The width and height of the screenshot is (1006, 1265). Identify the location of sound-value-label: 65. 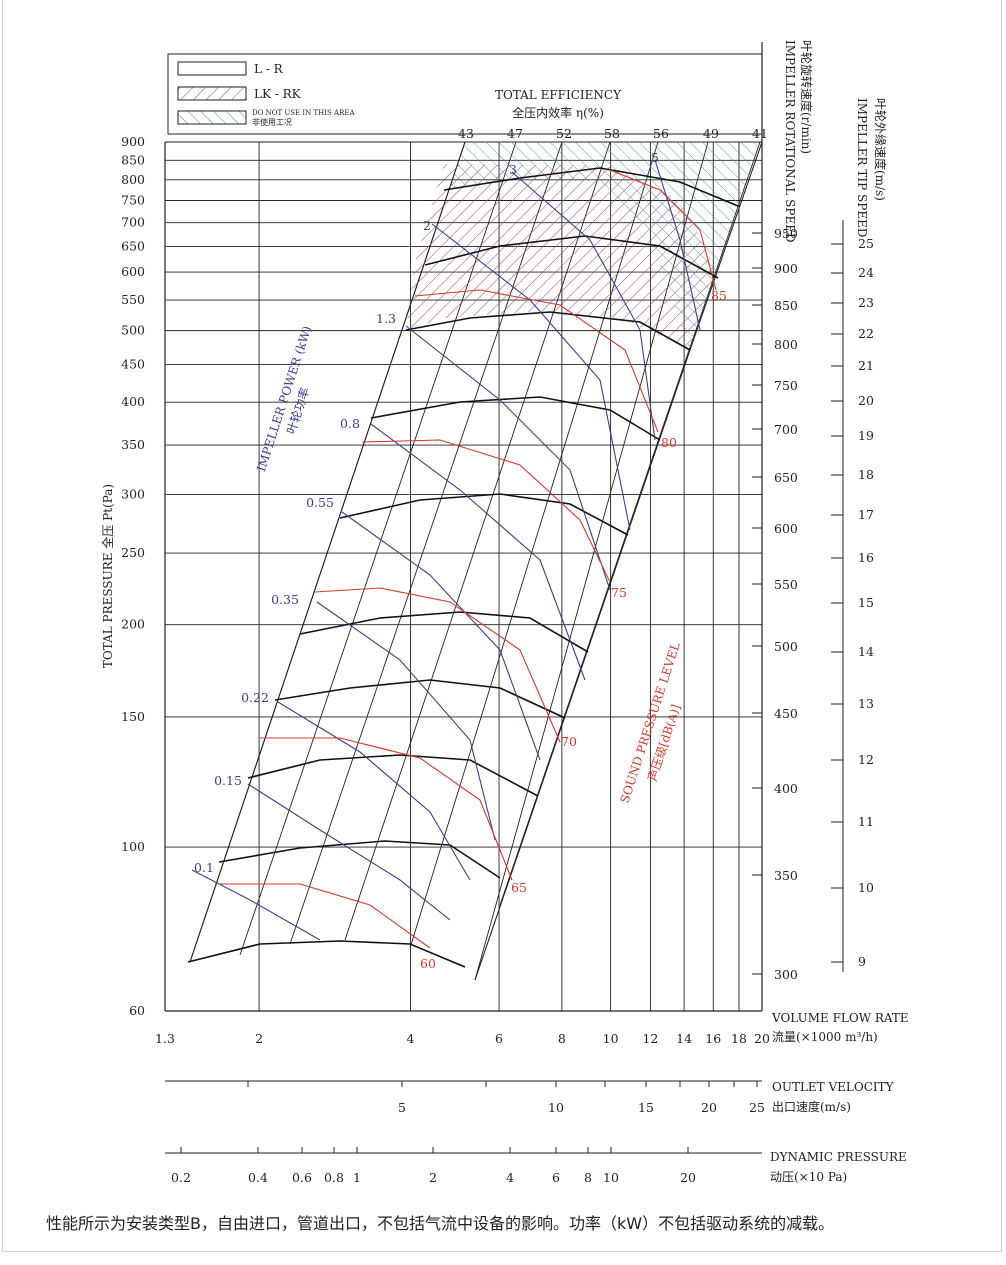
(519, 887).